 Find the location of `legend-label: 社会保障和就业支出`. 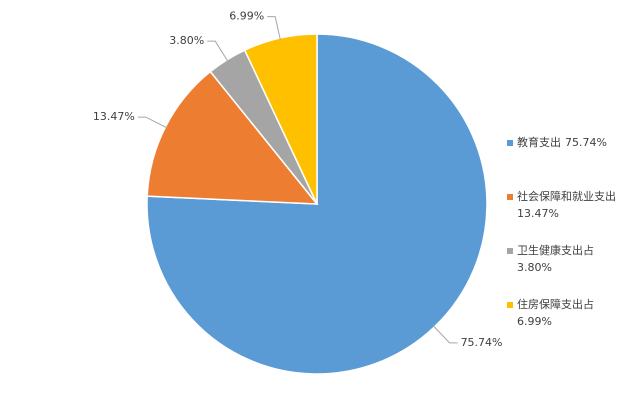

legend-label: 社会保障和就业支出 is located at coordinates (566, 196).